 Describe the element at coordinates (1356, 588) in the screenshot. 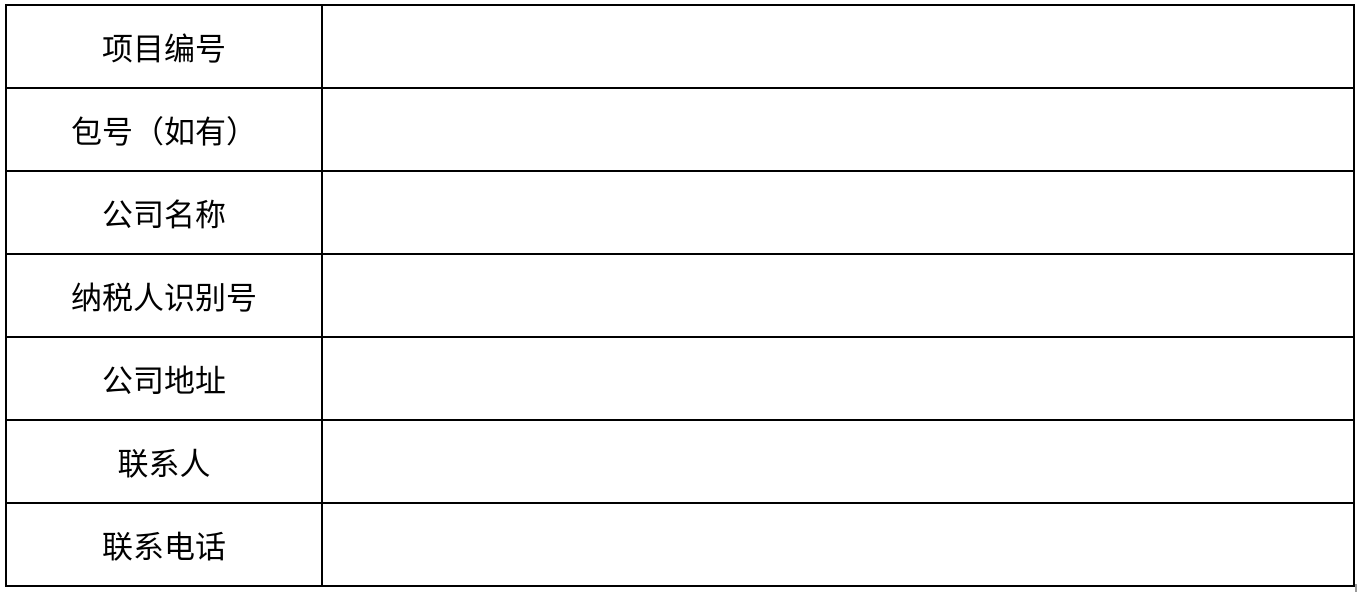

I see `cursor-mark` at that location.